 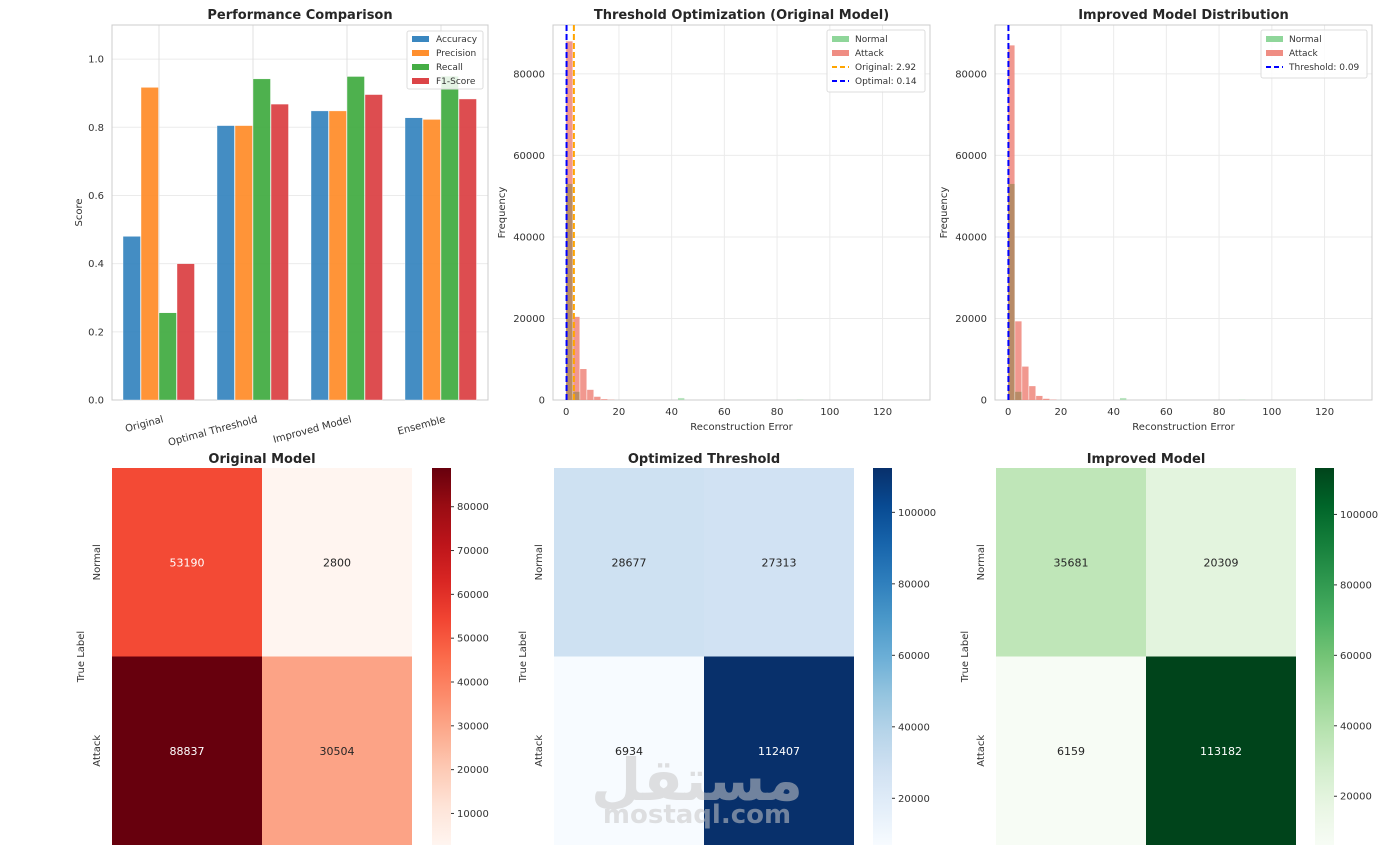 I want to click on legend-label: F1-Score, so click(x=456, y=82).